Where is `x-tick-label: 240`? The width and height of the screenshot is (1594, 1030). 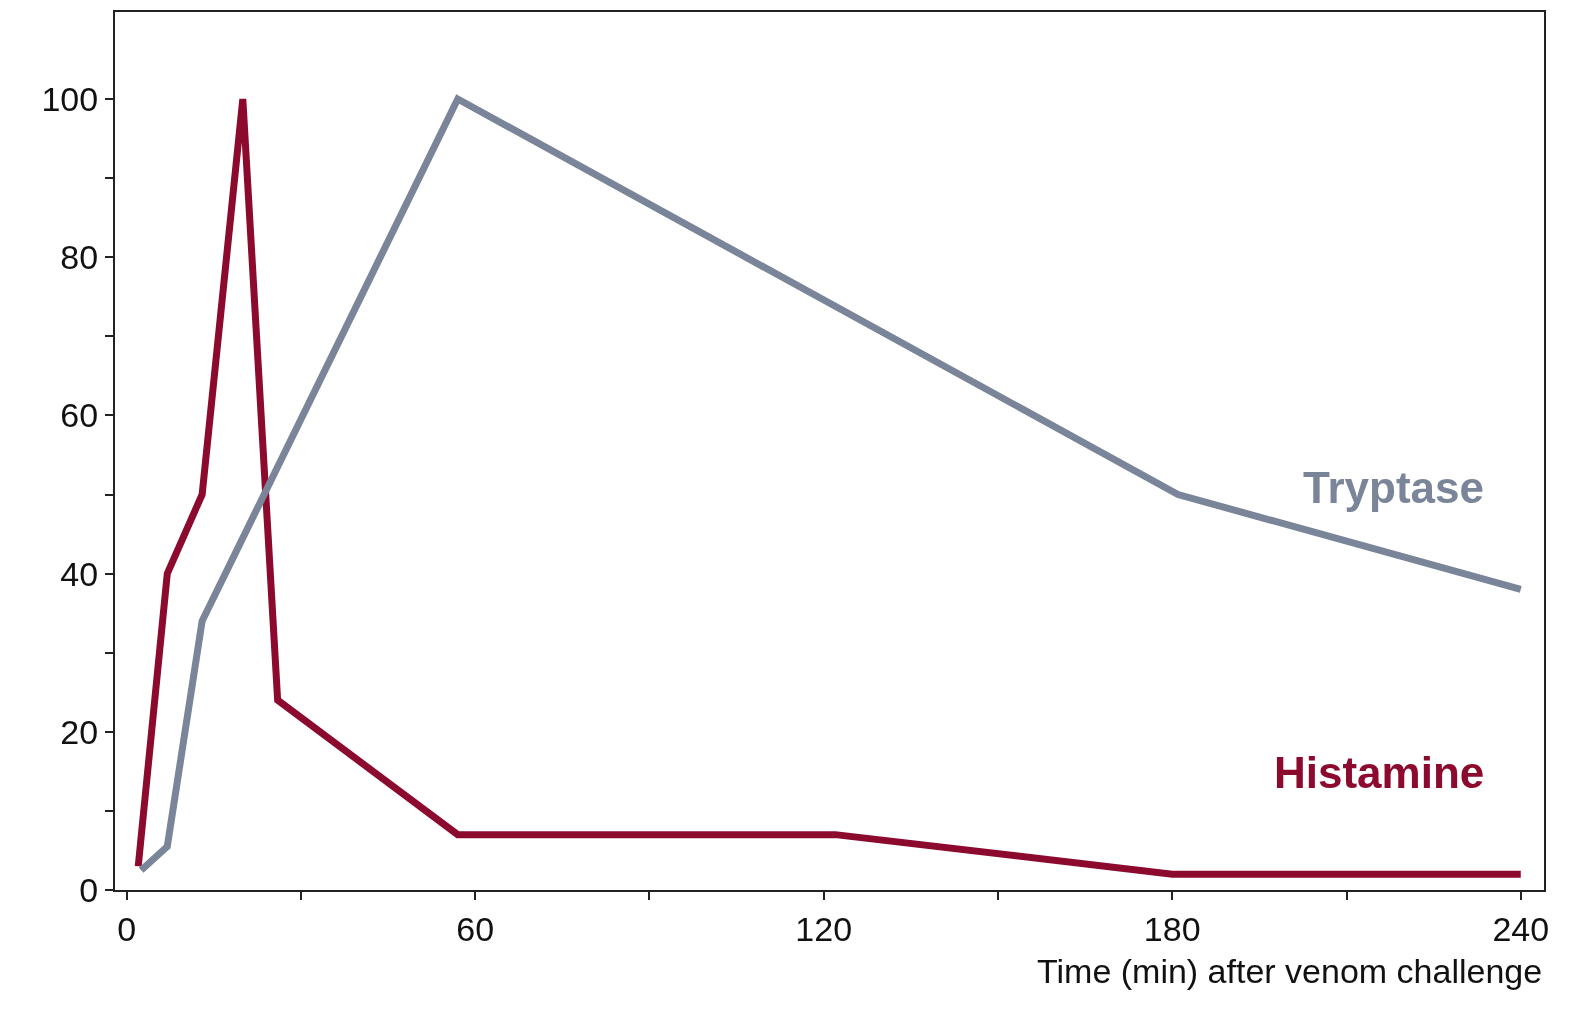
x-tick-label: 240 is located at coordinates (1521, 928).